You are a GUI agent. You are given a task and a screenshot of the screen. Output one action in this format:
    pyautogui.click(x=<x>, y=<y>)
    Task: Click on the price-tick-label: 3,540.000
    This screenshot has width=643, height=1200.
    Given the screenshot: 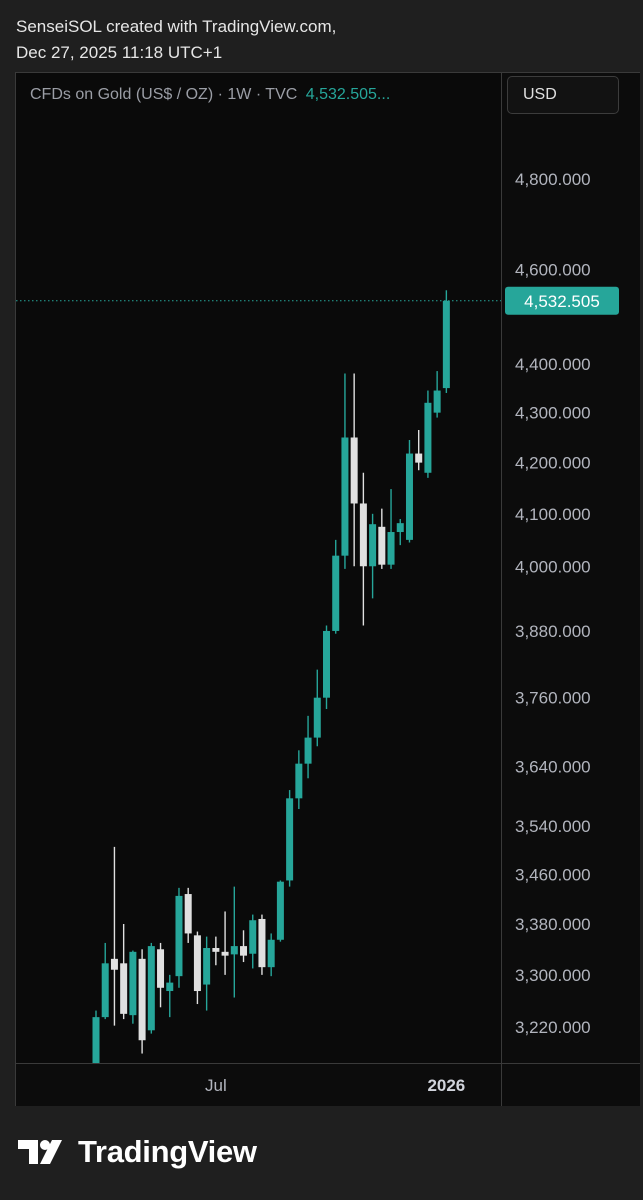 What is the action you would take?
    pyautogui.click(x=553, y=826)
    